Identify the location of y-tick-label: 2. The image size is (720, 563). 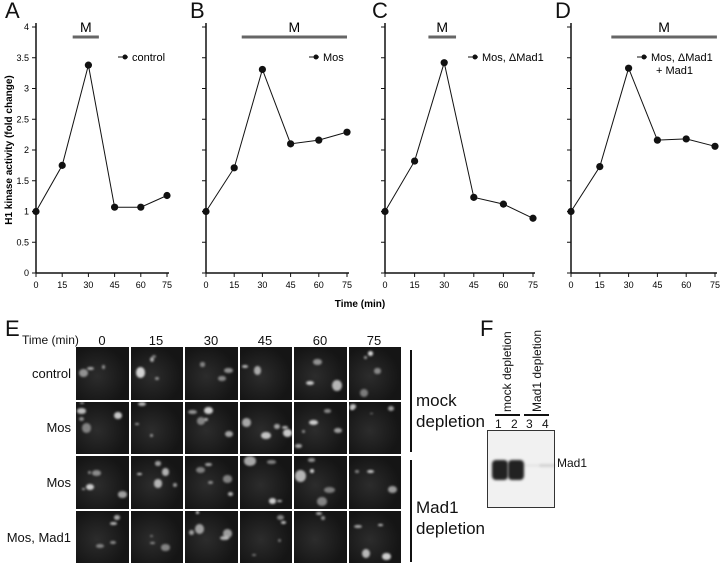
(26, 150).